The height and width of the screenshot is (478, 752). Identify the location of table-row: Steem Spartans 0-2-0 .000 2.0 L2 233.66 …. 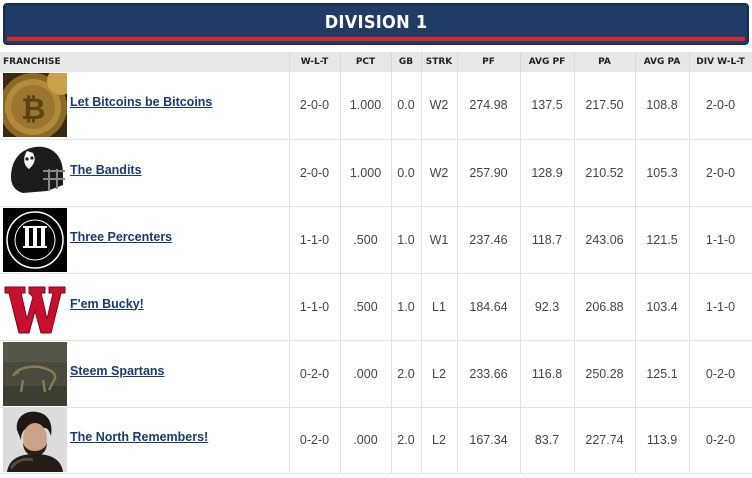
(376, 374).